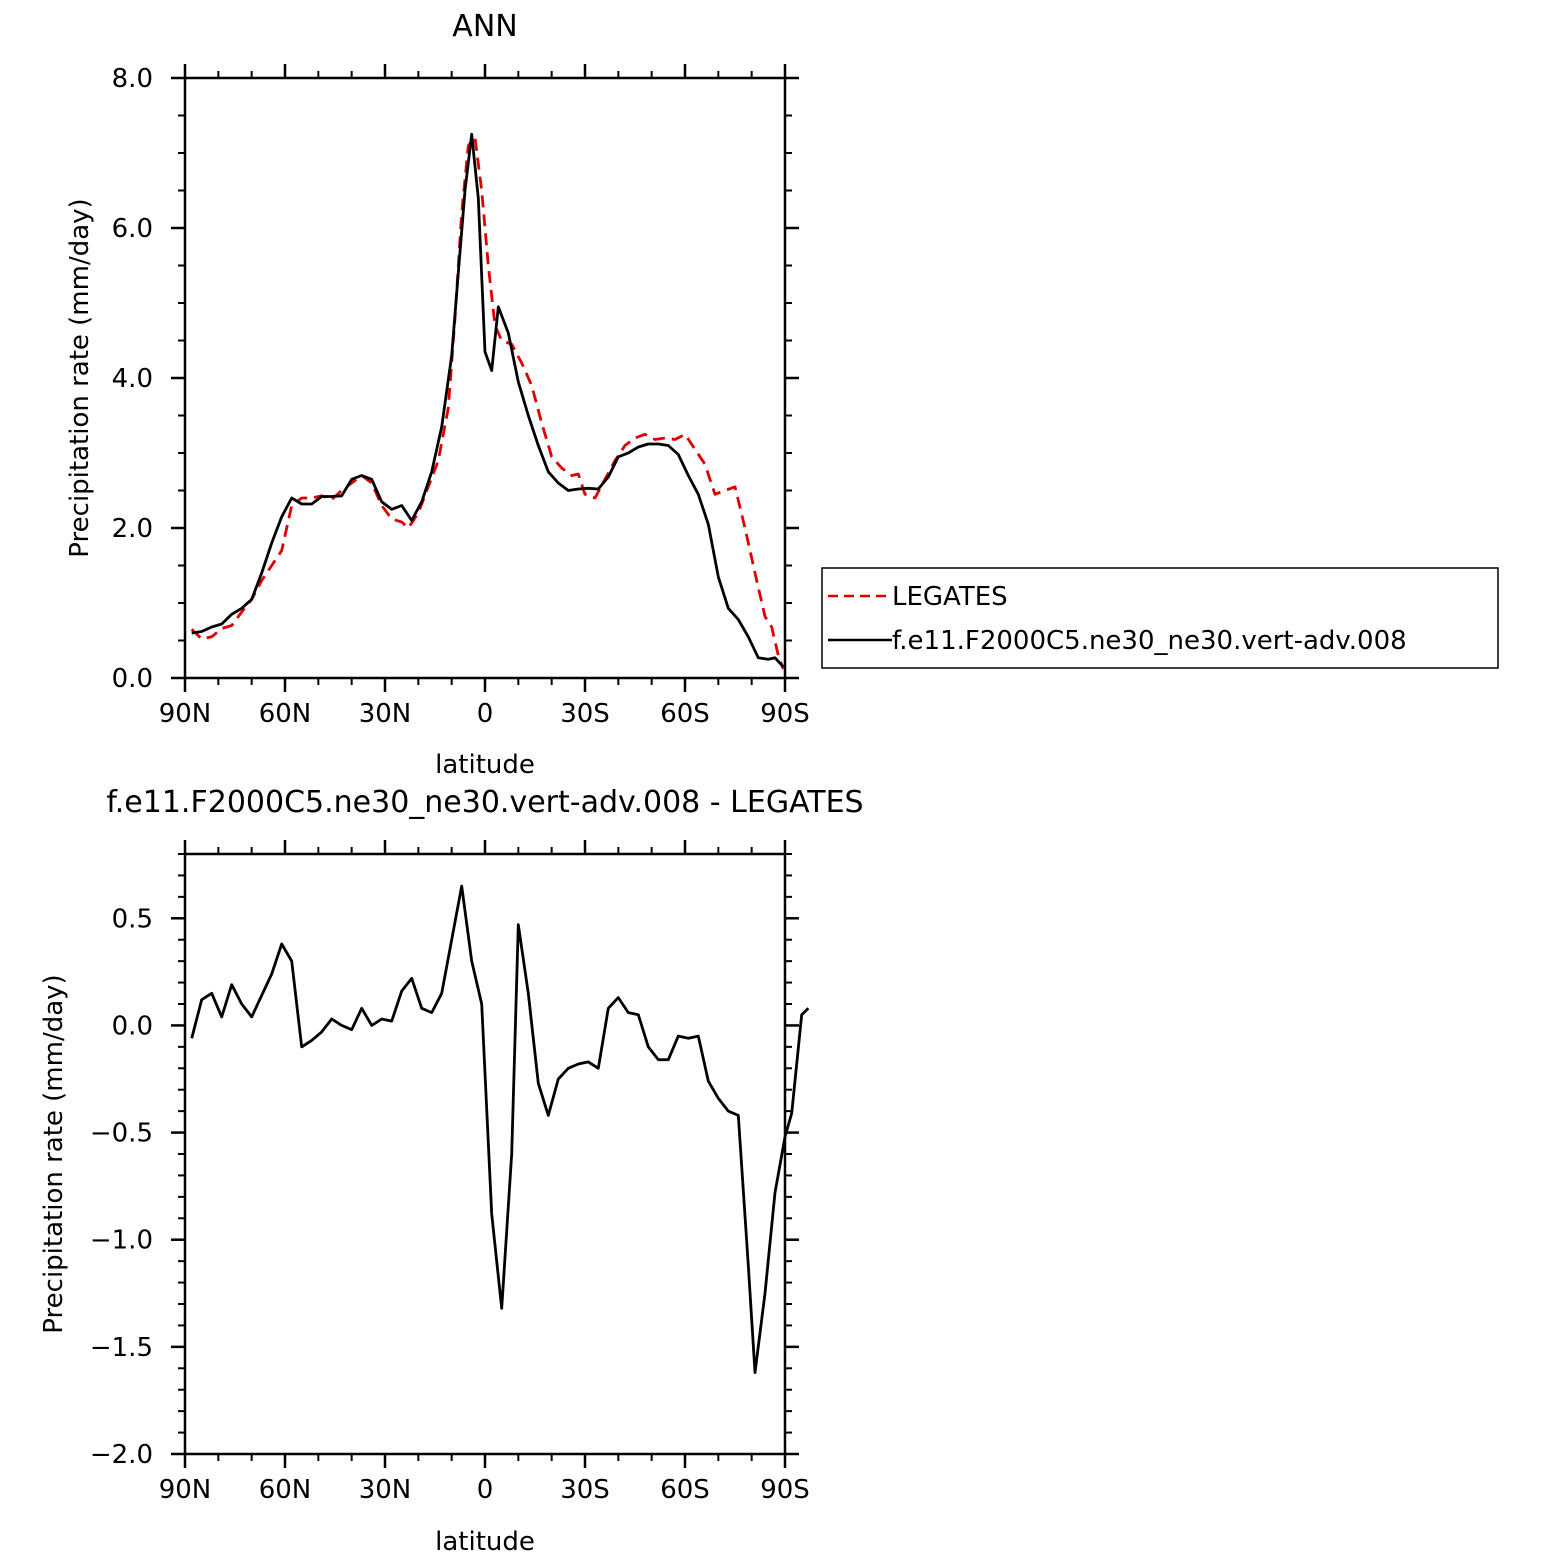 The width and height of the screenshot is (1561, 1563). What do you see at coordinates (132, 229) in the screenshot?
I see `top-y-tick-label: 6.0` at bounding box center [132, 229].